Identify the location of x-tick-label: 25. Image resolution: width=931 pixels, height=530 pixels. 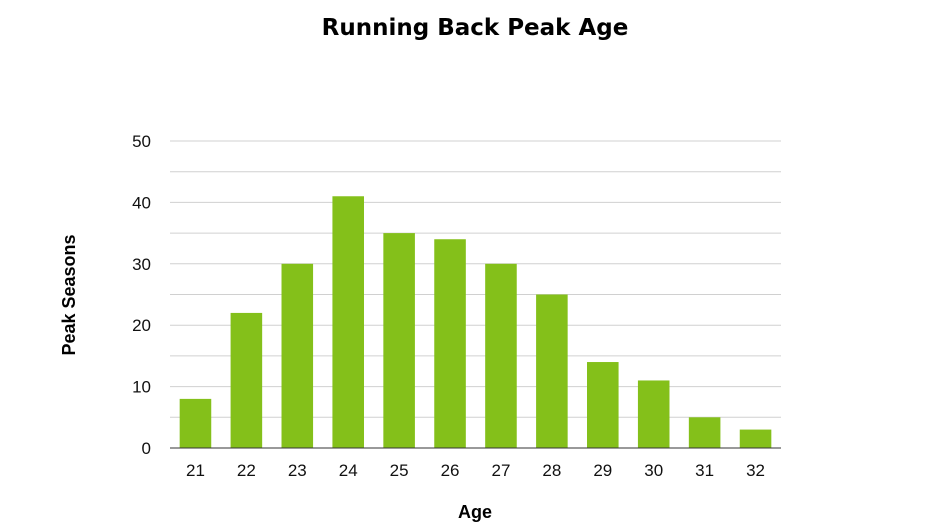
(399, 470).